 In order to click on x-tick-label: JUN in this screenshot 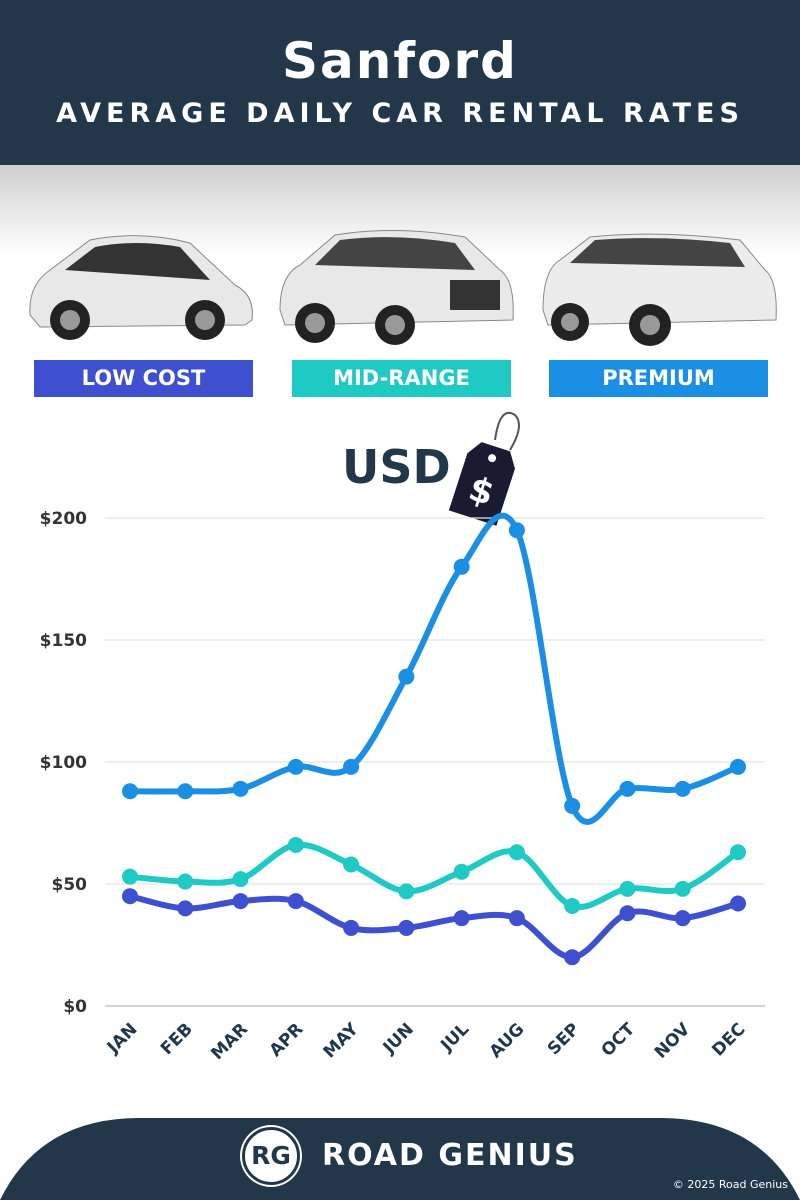, I will do `click(398, 1038)`.